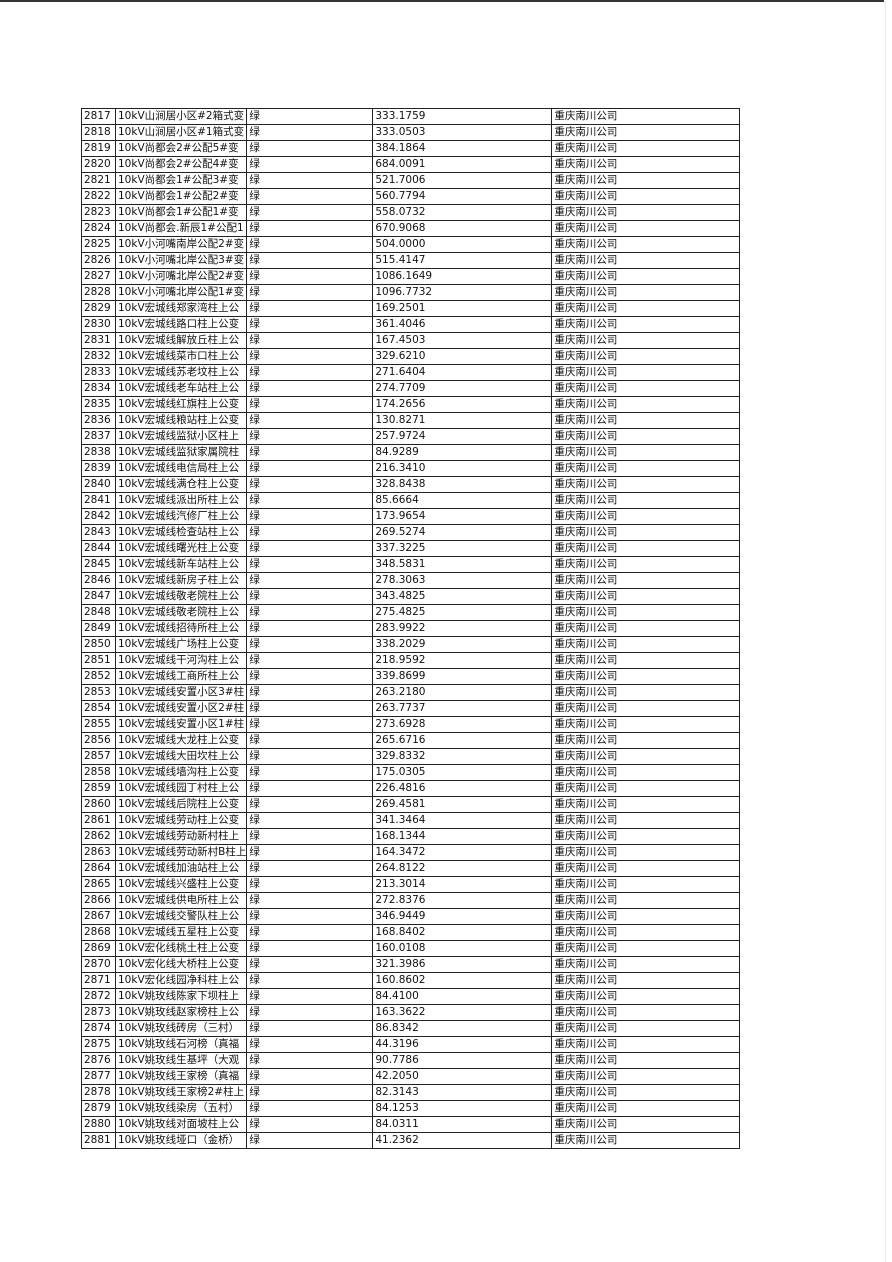  Describe the element at coordinates (181, 916) in the screenshot. I see `name-cell: 10kV宏城线交警队柱上公` at that location.